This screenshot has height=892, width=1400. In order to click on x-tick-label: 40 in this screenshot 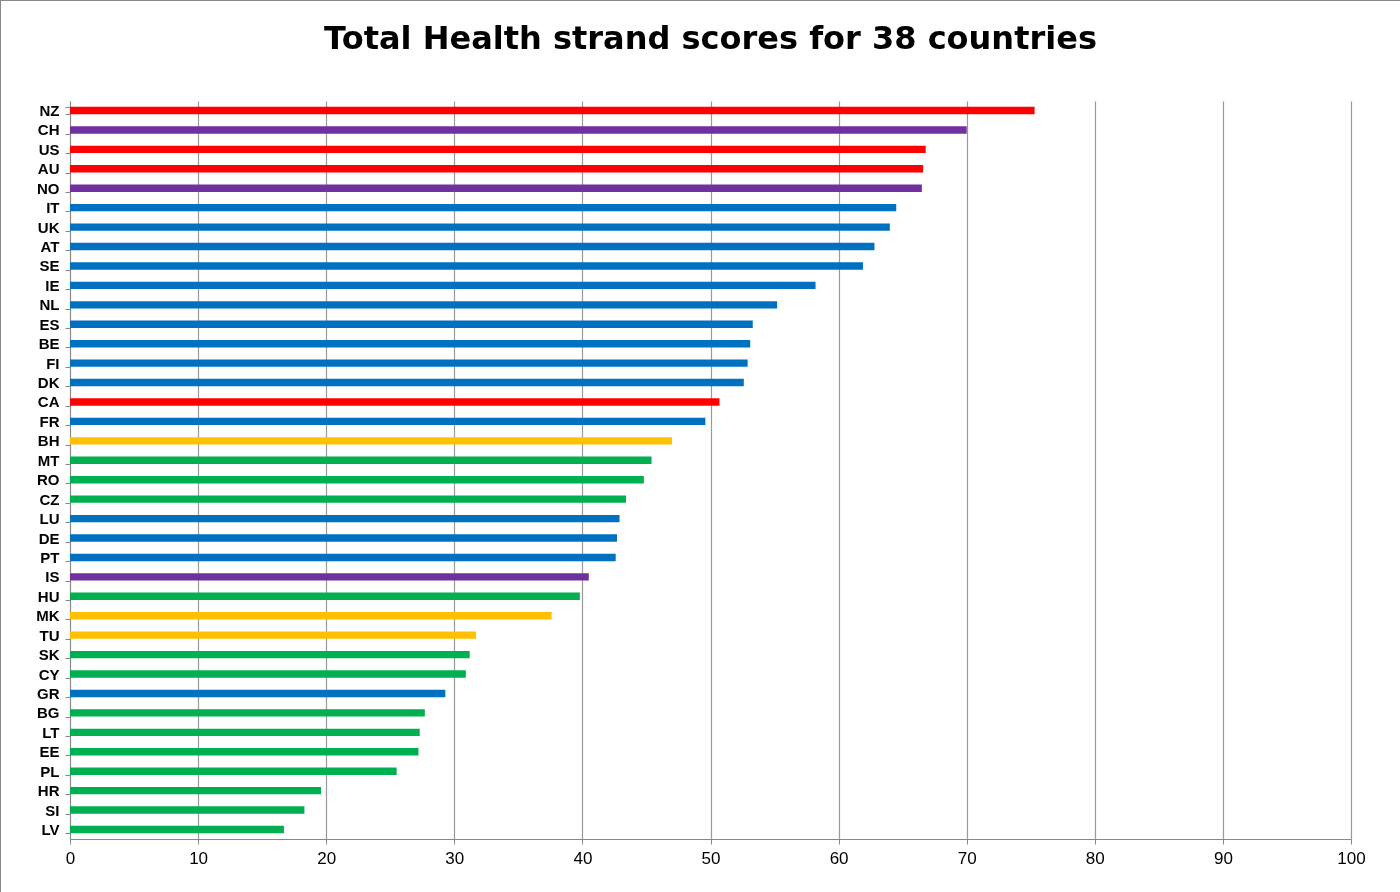, I will do `click(583, 858)`.